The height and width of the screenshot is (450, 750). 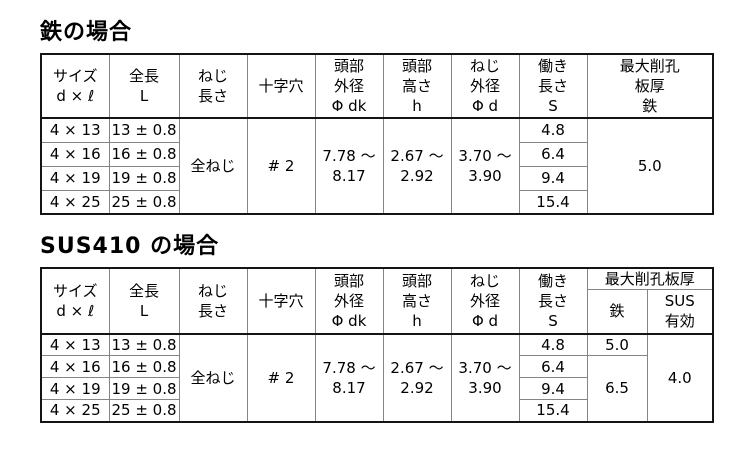 What do you see at coordinates (617, 312) in the screenshot?
I see `col-header-max-drill-iron: 鉄` at bounding box center [617, 312].